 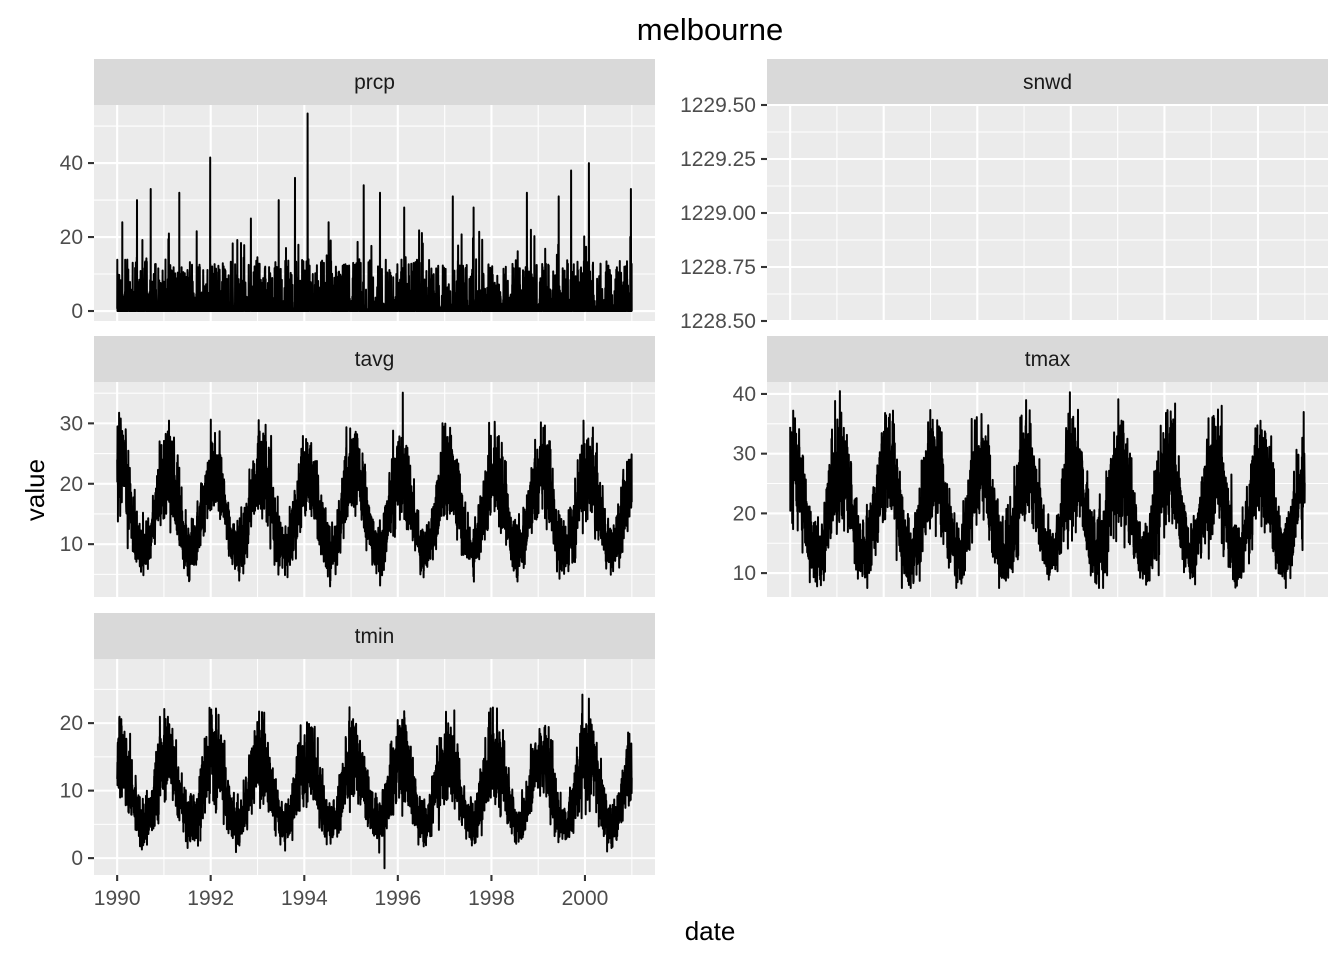 I want to click on strip-label-snwd: snwd, so click(x=1047, y=82).